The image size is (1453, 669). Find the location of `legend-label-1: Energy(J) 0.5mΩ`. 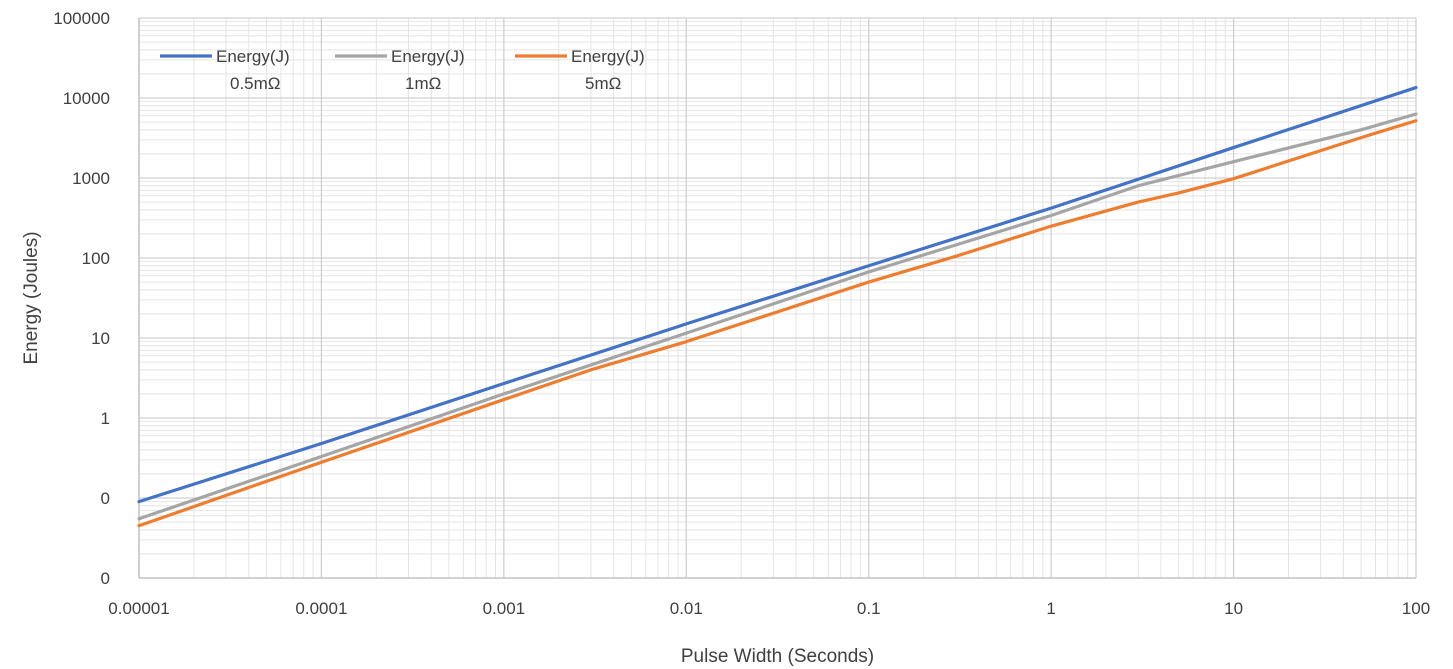

legend-label-1: Energy(J) 0.5mΩ is located at coordinates (253, 70).